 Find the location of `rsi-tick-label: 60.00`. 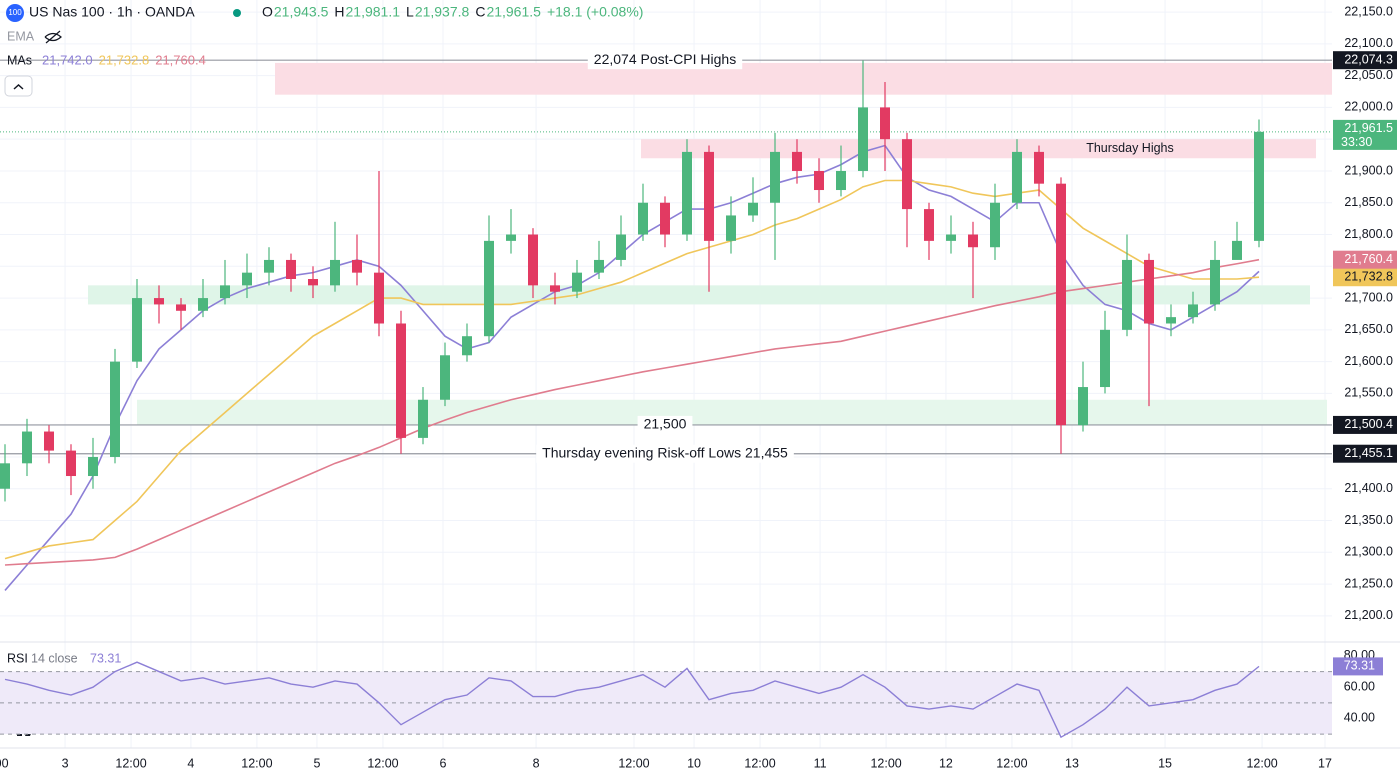

rsi-tick-label: 60.00 is located at coordinates (1359, 686).